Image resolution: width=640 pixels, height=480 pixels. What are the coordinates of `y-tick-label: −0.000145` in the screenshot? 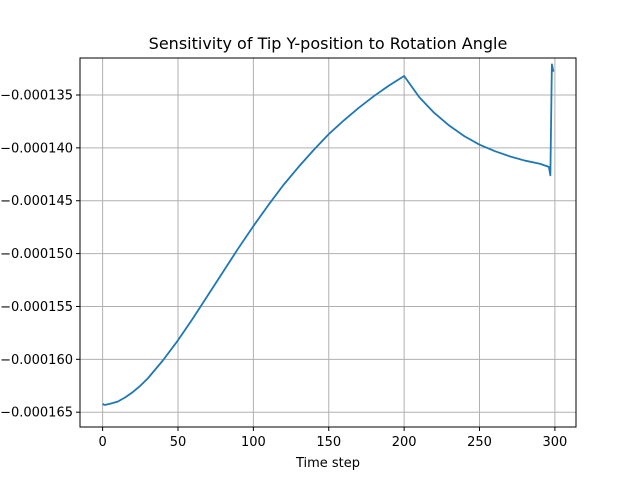 It's located at (36, 201).